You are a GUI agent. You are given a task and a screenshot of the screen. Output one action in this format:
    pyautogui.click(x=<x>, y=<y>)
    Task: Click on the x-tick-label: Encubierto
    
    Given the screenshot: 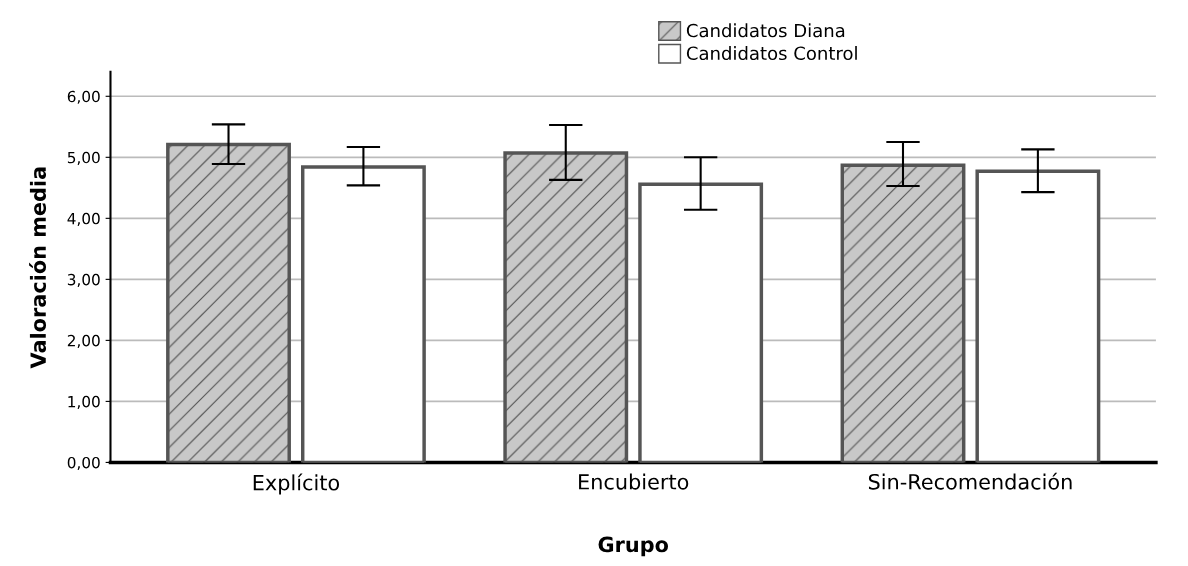 What is the action you would take?
    pyautogui.click(x=634, y=481)
    